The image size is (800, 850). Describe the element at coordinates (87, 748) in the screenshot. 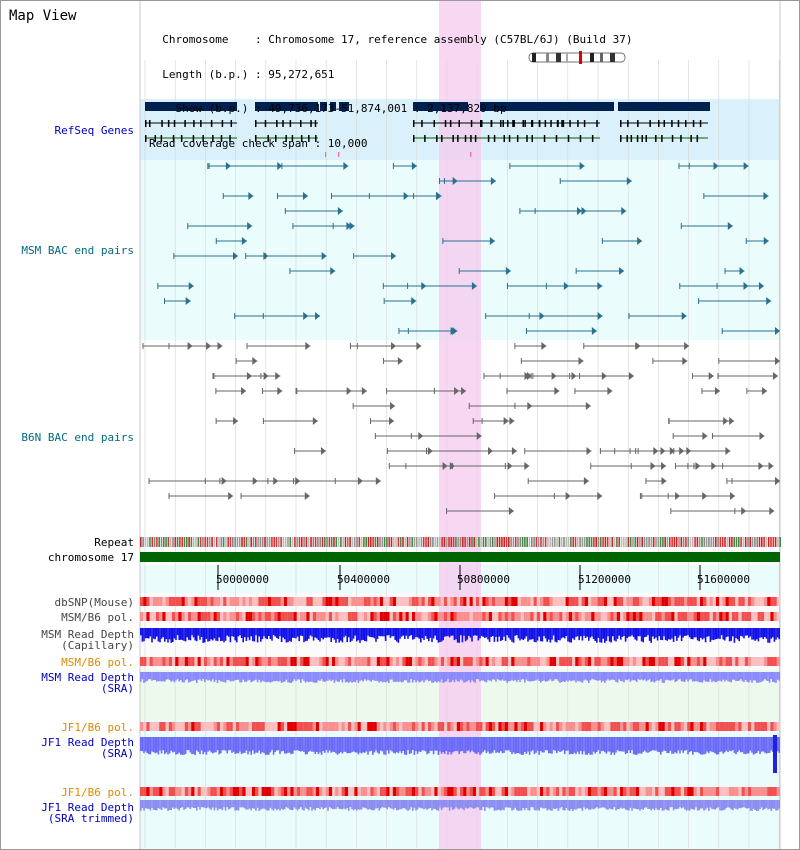

I see `track-label-jf1-depth-sra: JF1 Read Depth (SRA)` at that location.